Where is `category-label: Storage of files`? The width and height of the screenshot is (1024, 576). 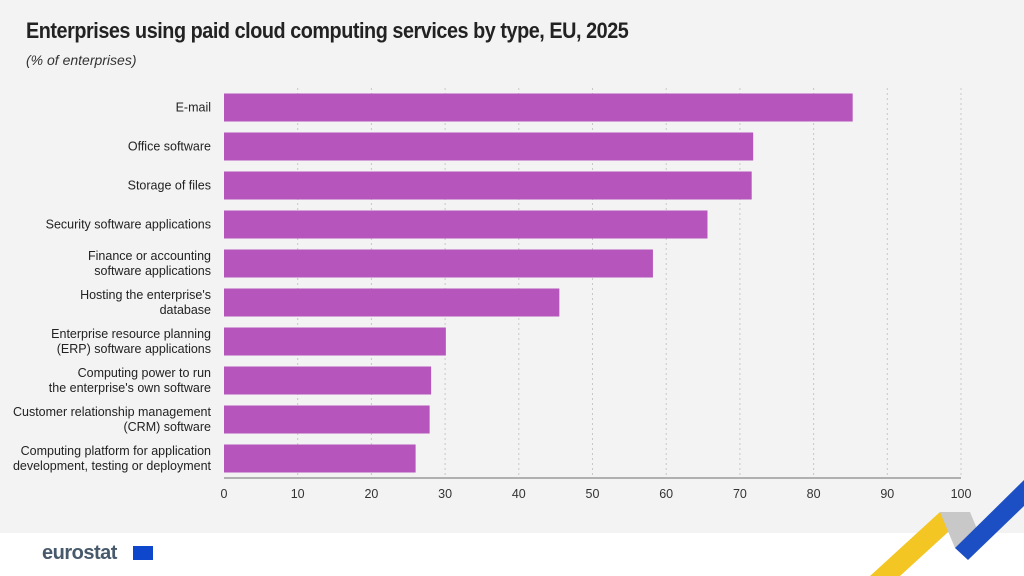
category-label: Storage of files is located at coordinates (169, 186).